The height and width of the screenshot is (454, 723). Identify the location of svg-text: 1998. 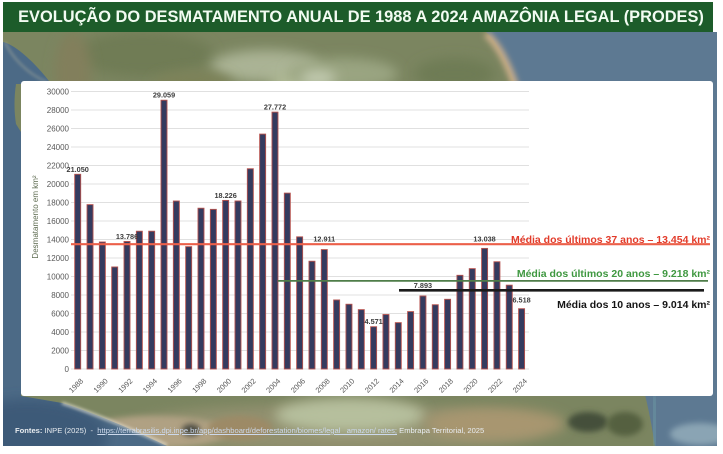
(199, 386).